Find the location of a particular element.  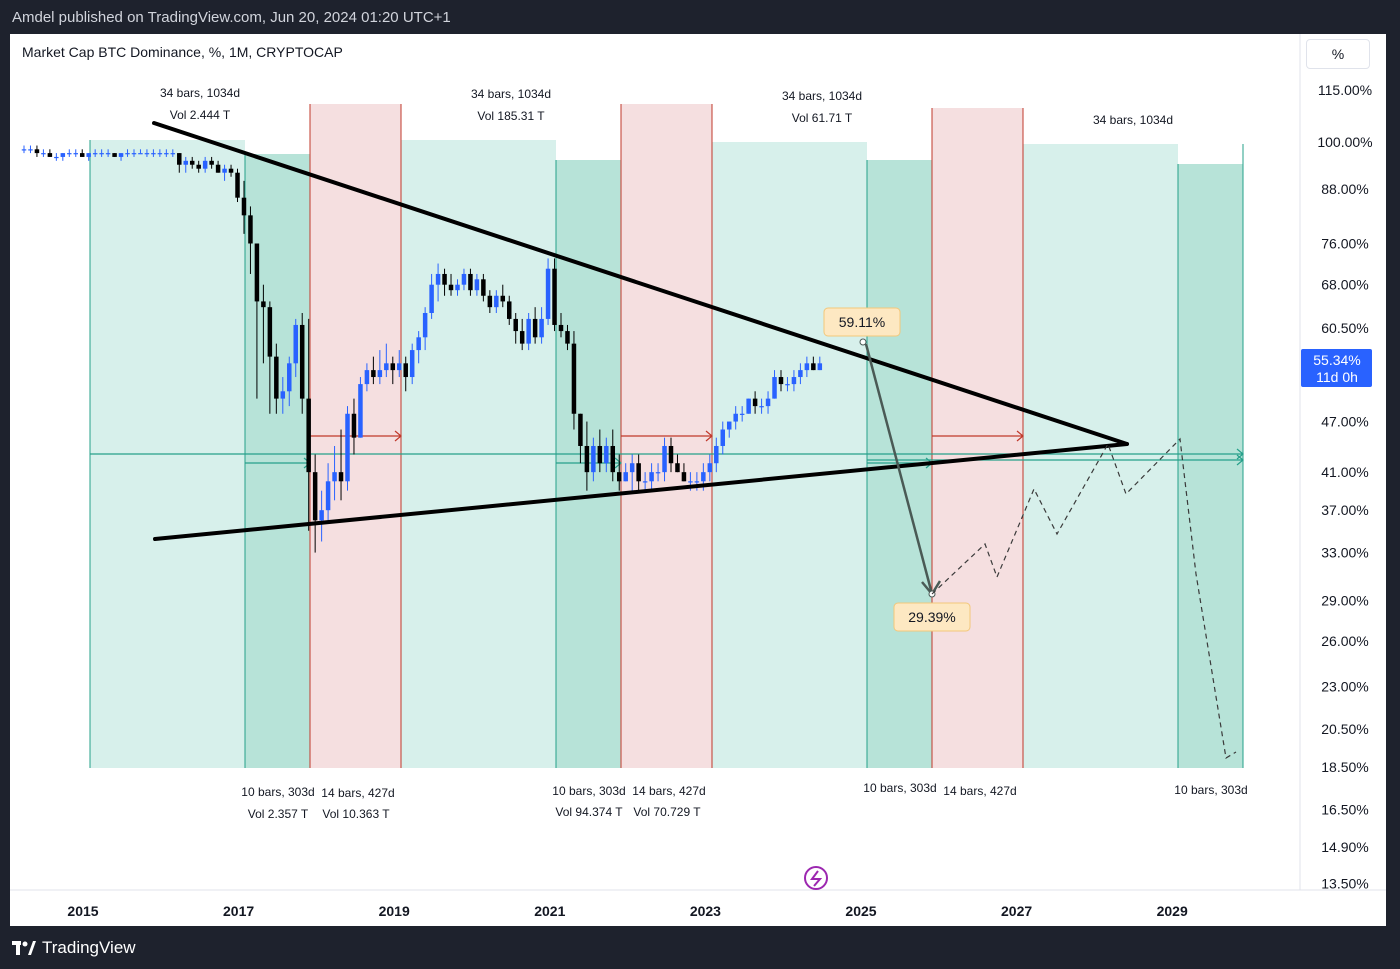

target-low-label: 29.39% is located at coordinates (931, 617).